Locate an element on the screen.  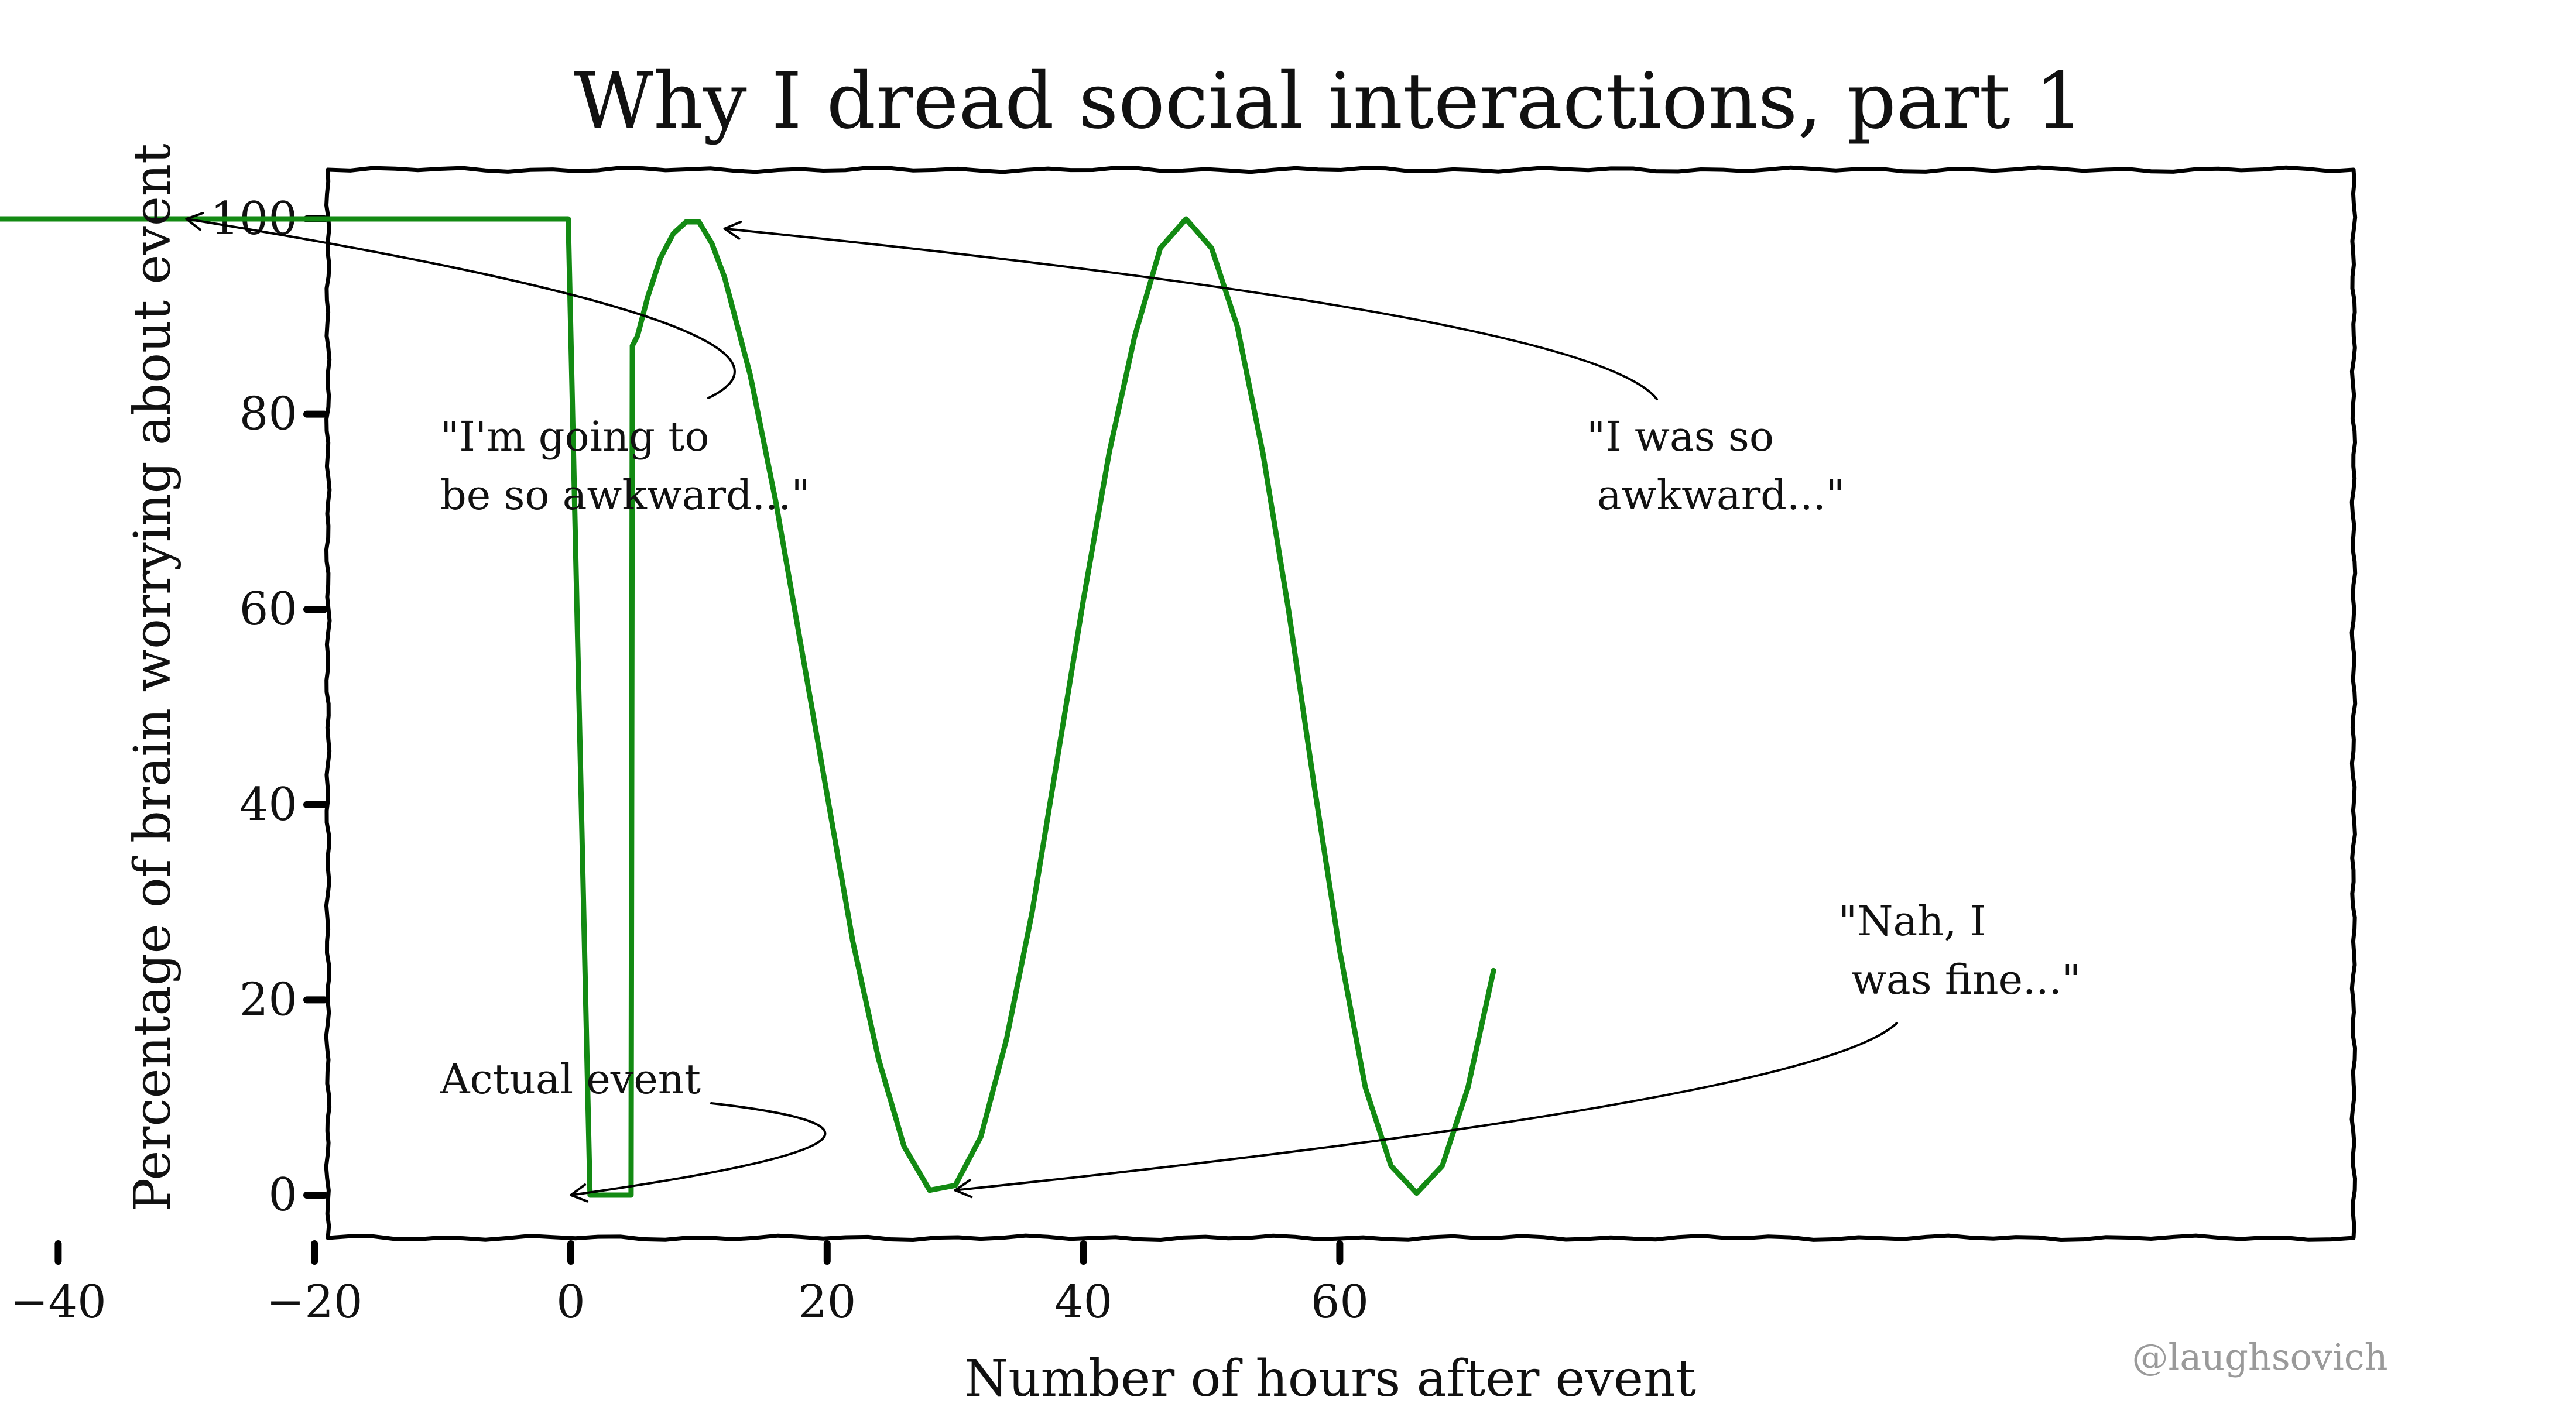
y-tick-label: 80 is located at coordinates (268, 415).